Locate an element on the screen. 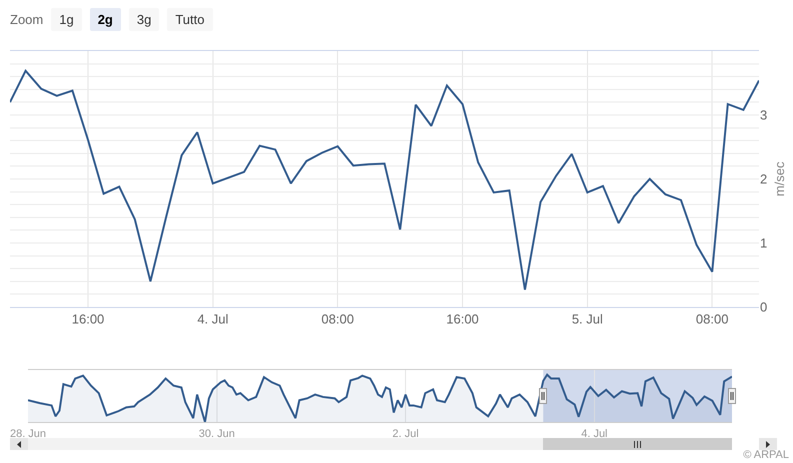 The width and height of the screenshot is (793, 463). text: 1g is located at coordinates (66, 19).